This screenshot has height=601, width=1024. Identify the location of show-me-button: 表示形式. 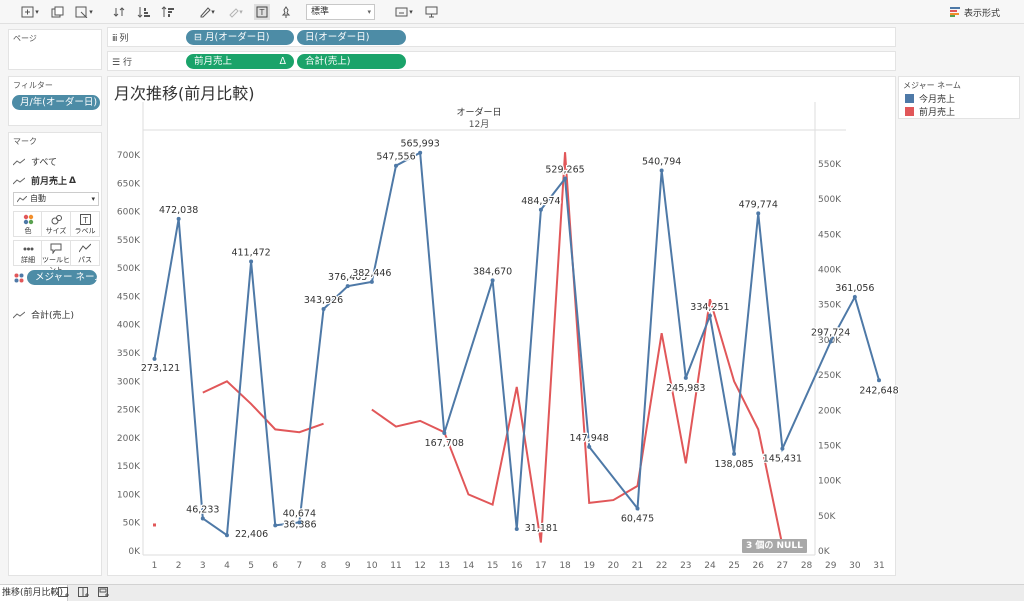
(975, 12).